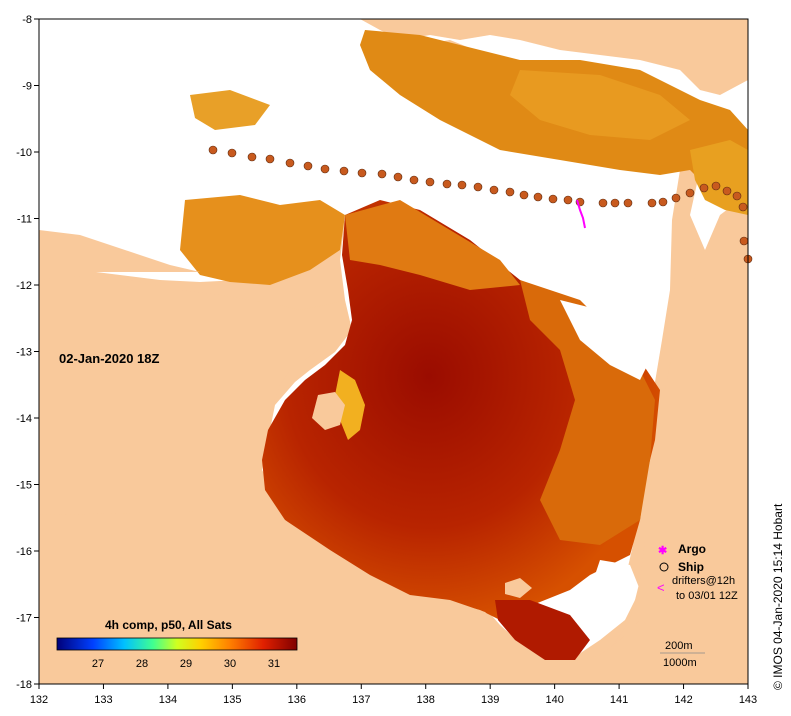  I want to click on x-tick-label: 135, so click(232, 700).